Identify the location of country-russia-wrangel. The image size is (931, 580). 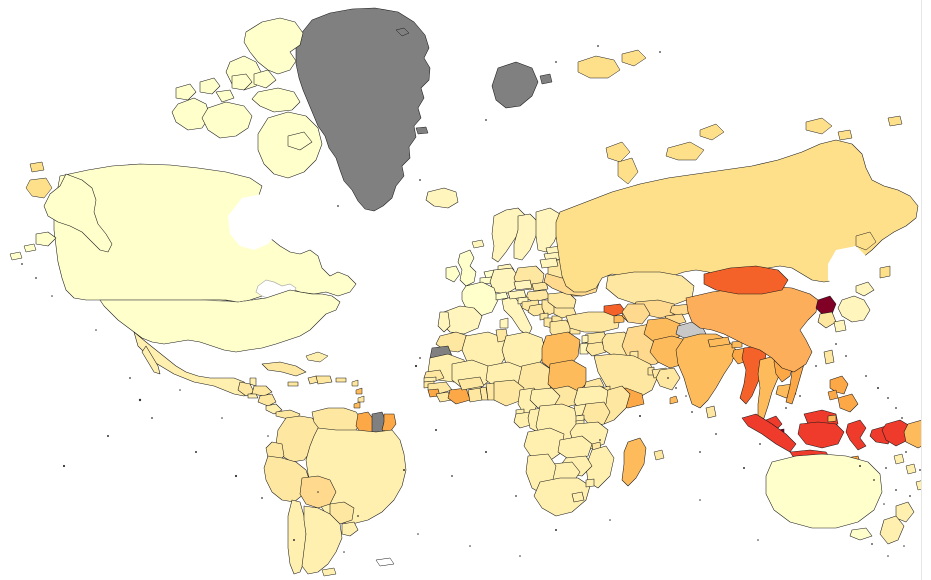
(845, 135).